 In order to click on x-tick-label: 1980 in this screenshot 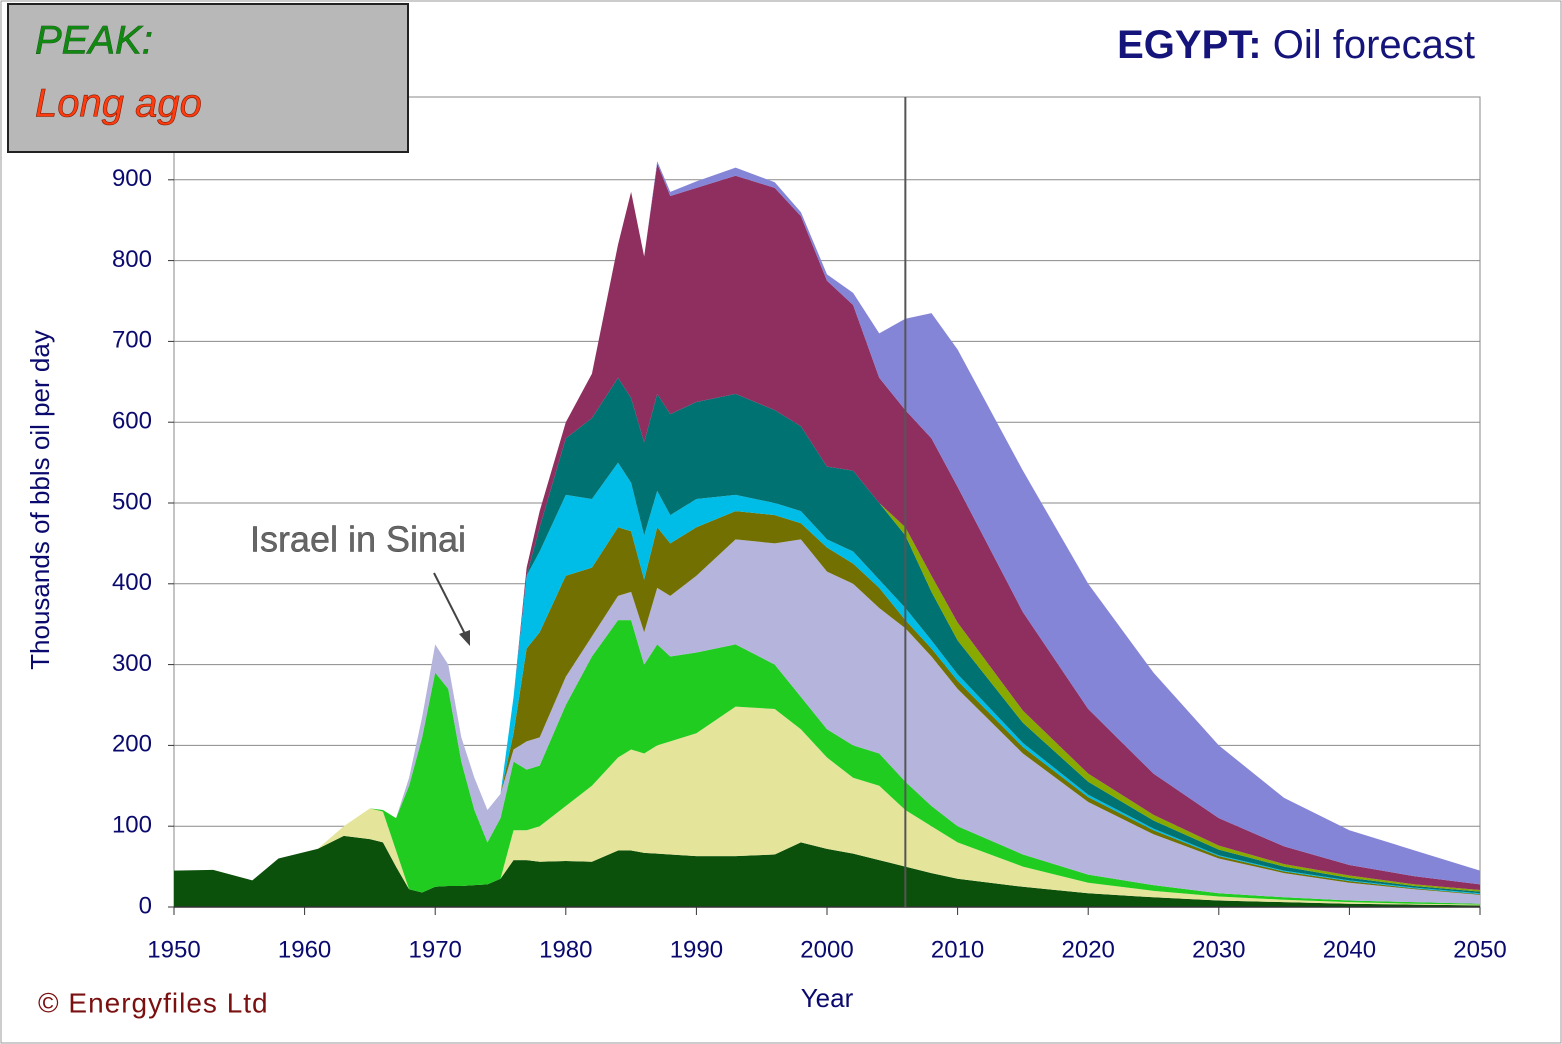, I will do `click(565, 949)`.